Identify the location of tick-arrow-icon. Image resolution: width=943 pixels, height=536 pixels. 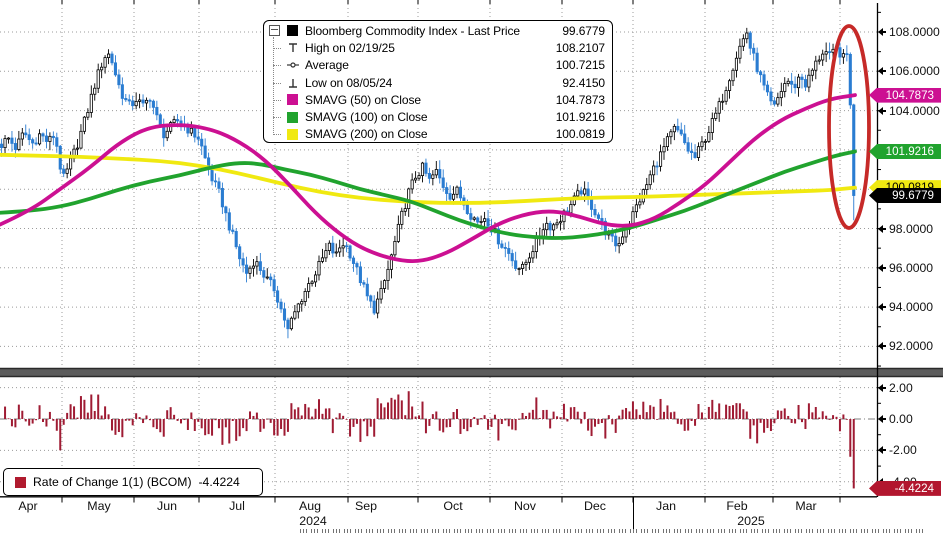
(880, 419).